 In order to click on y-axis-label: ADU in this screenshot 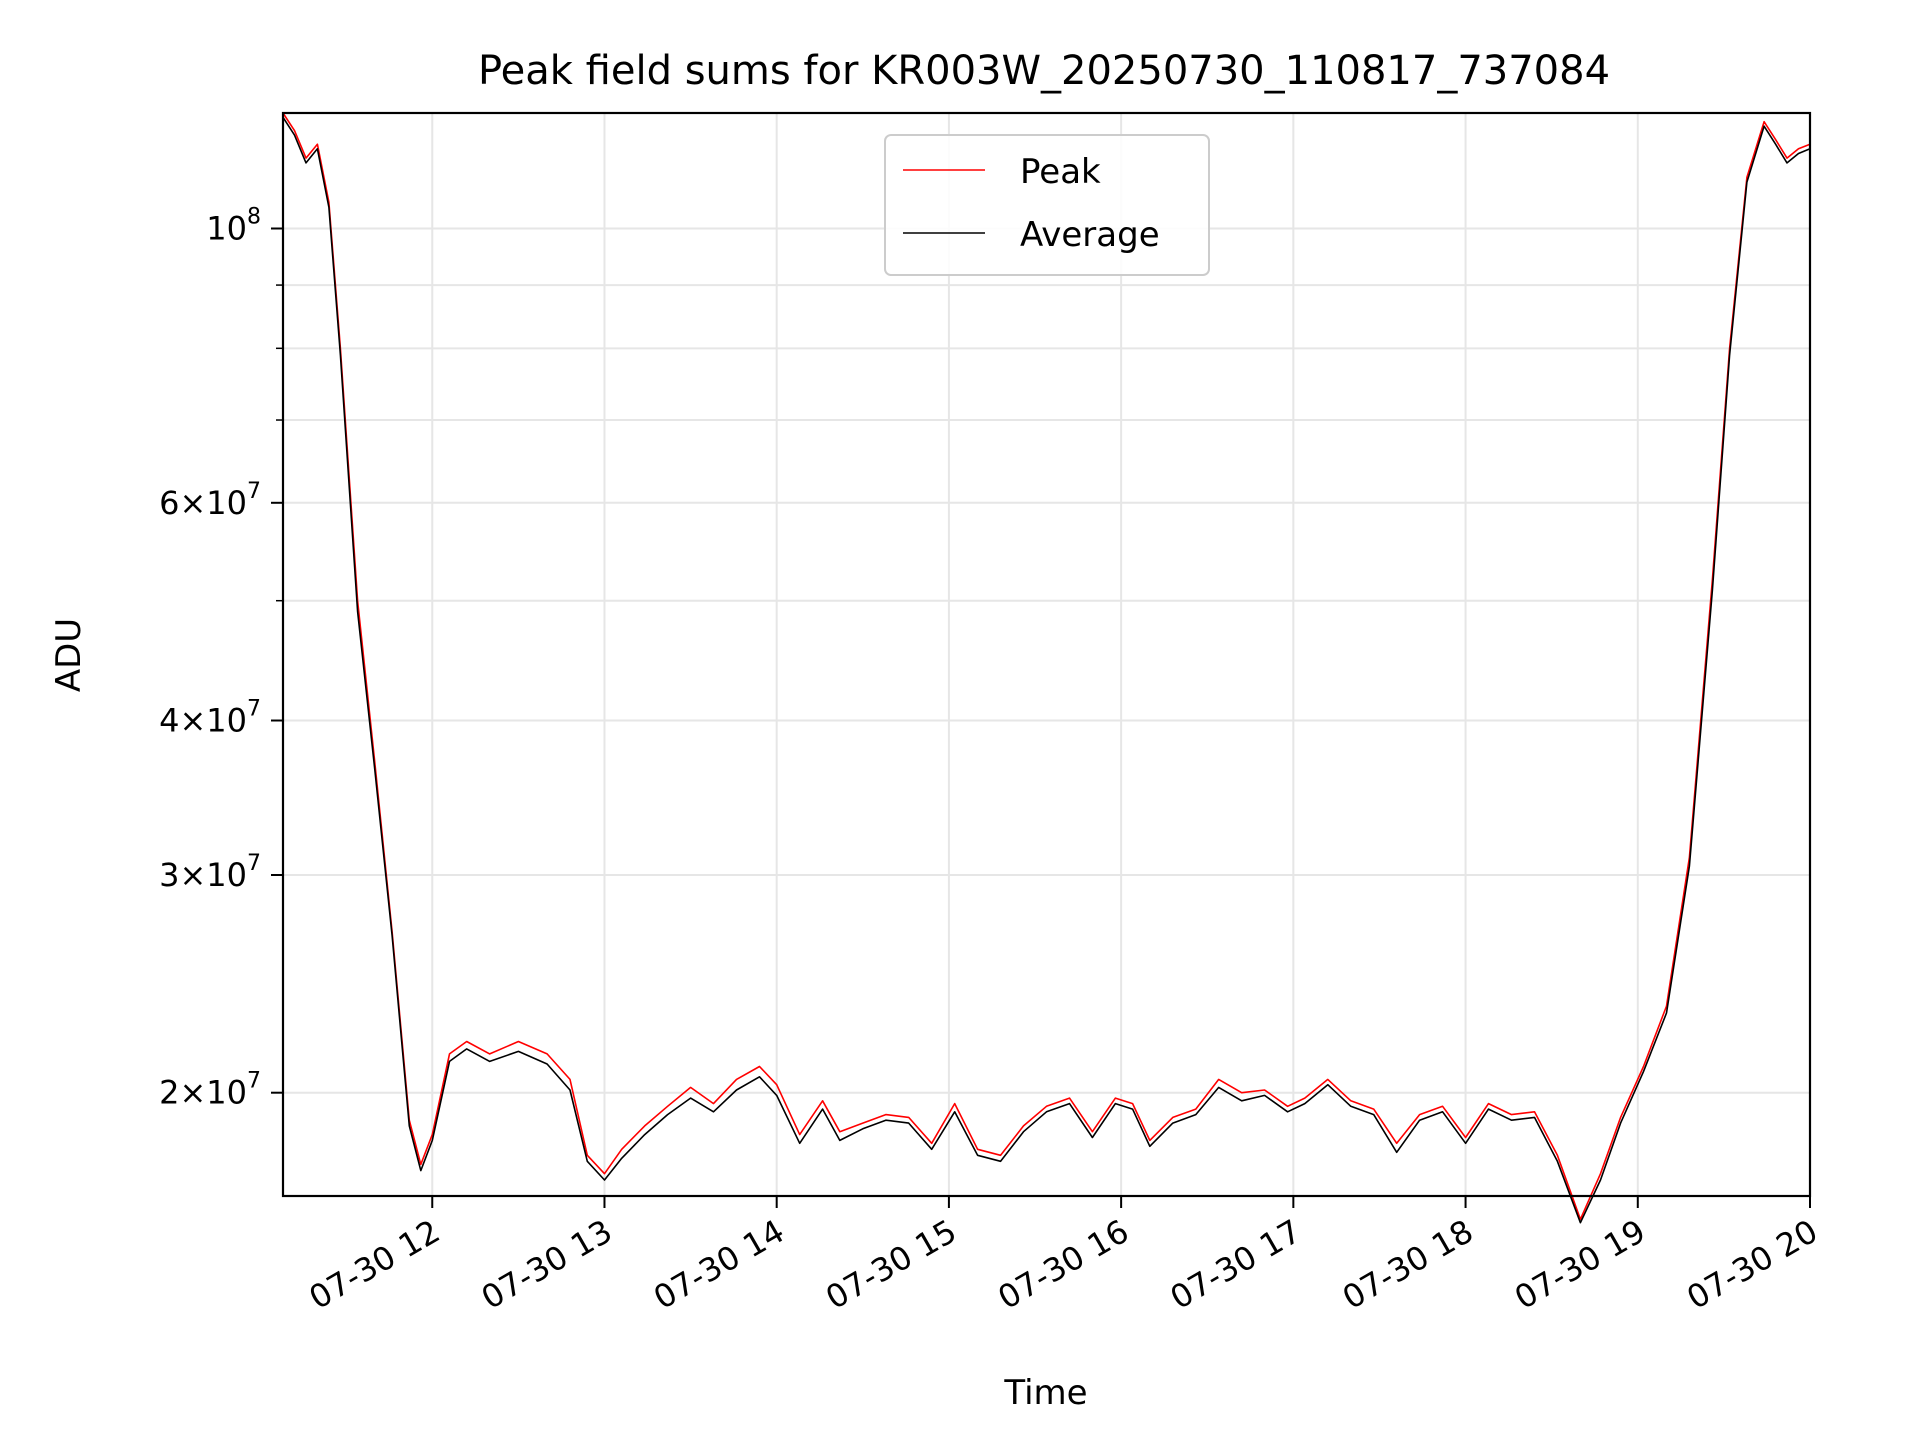, I will do `click(69, 655)`.